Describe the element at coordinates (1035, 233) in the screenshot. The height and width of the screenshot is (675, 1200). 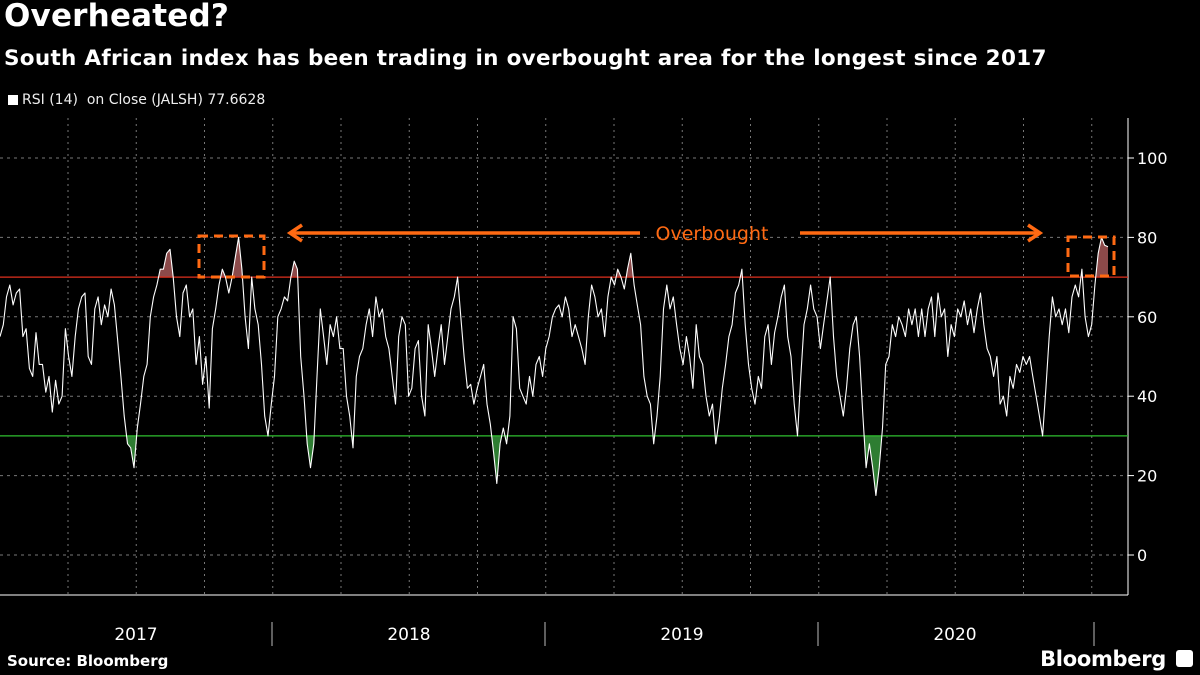
I see `arrow-right-head` at that location.